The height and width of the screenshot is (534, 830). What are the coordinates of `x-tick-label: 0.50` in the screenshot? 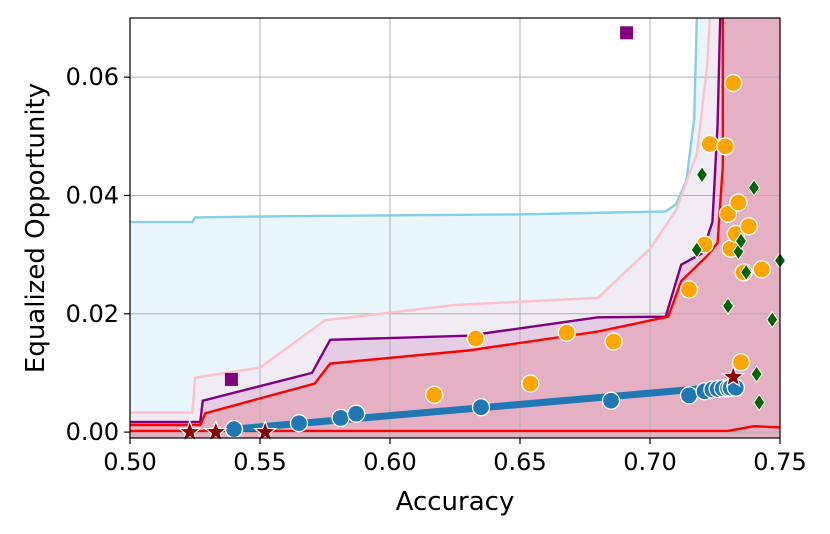 It's located at (129, 462).